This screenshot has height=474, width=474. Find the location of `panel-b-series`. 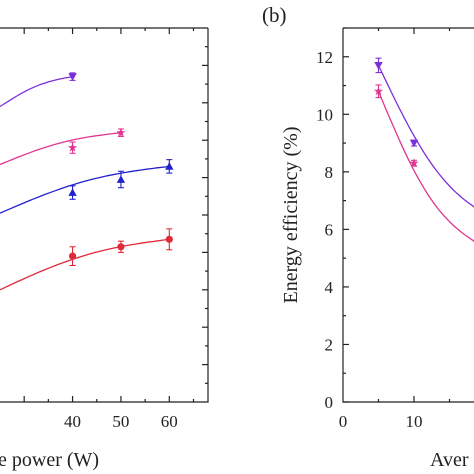

panel-b-series is located at coordinates (423, 149).